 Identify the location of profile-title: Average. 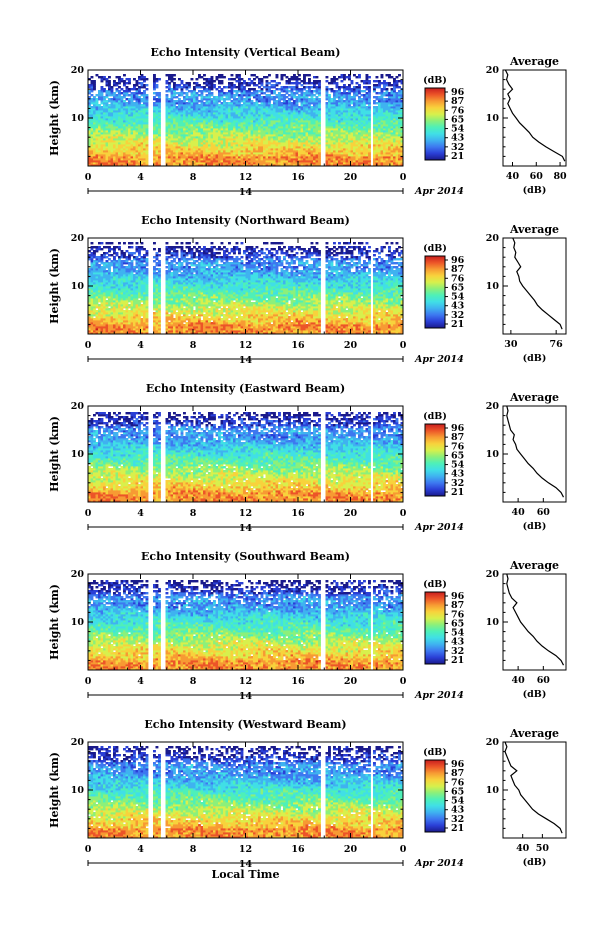
(534, 61).